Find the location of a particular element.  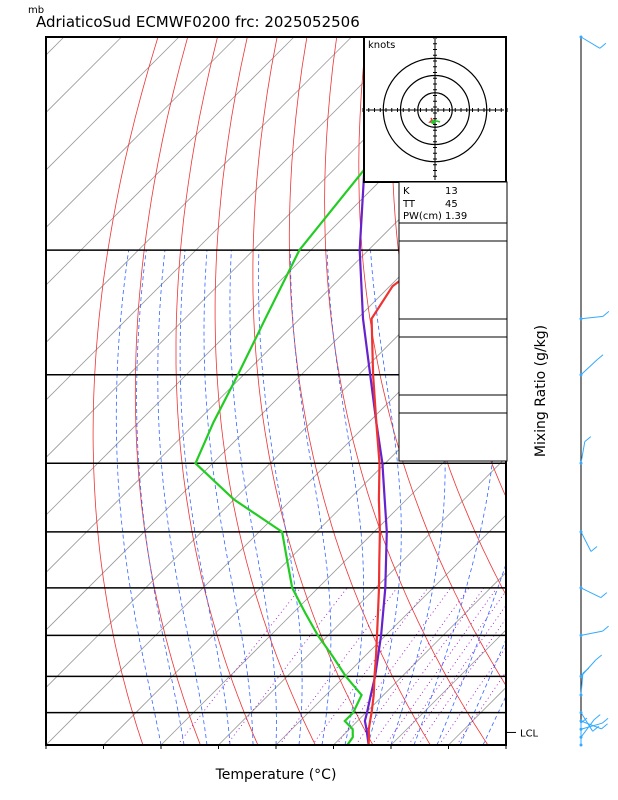

tt-label: TT is located at coordinates (409, 204).